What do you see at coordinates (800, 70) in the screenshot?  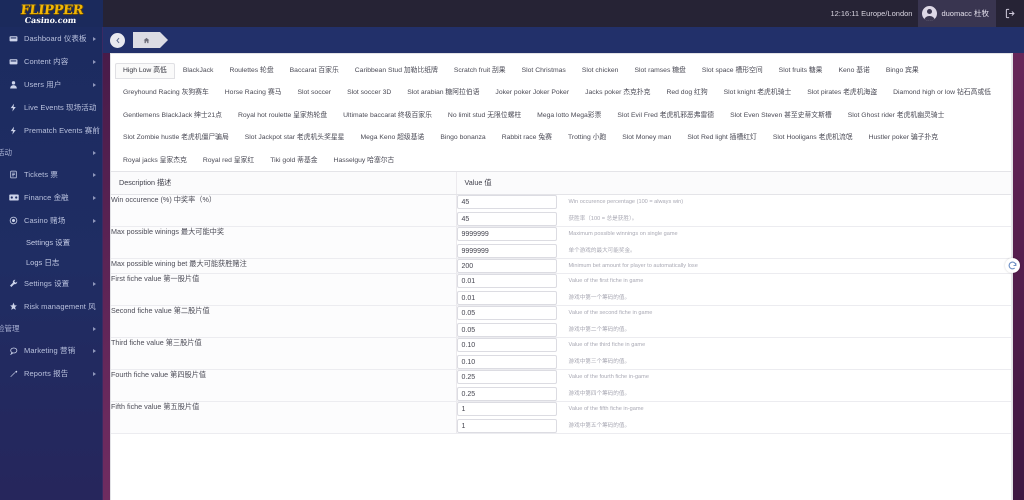 I see `game-tab: Slot fruits 糖果` at bounding box center [800, 70].